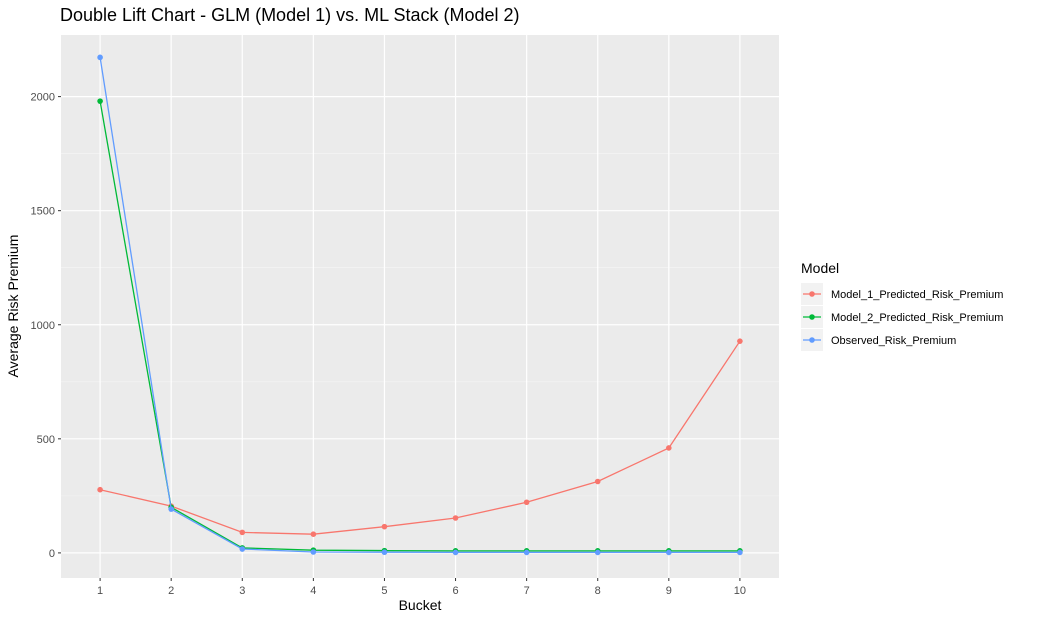 Image resolution: width=1039 pixels, height=621 pixels. I want to click on data-point-s2-b1, so click(100, 101).